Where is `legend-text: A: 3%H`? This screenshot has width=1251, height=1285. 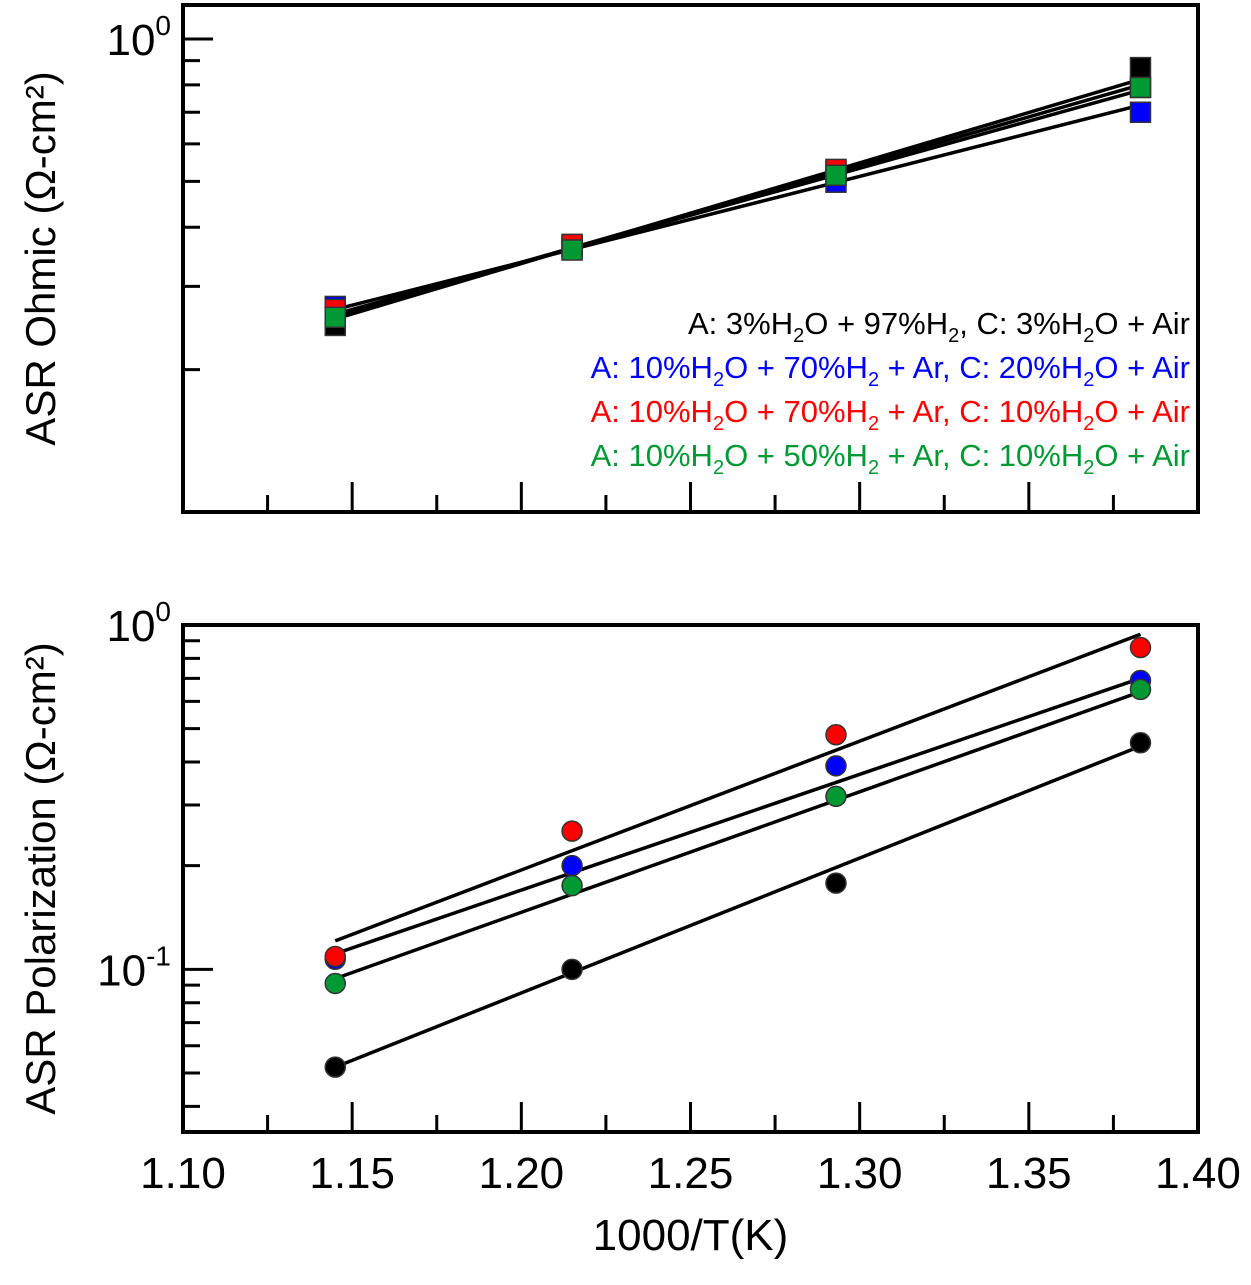 legend-text: A: 3%H is located at coordinates (740, 323).